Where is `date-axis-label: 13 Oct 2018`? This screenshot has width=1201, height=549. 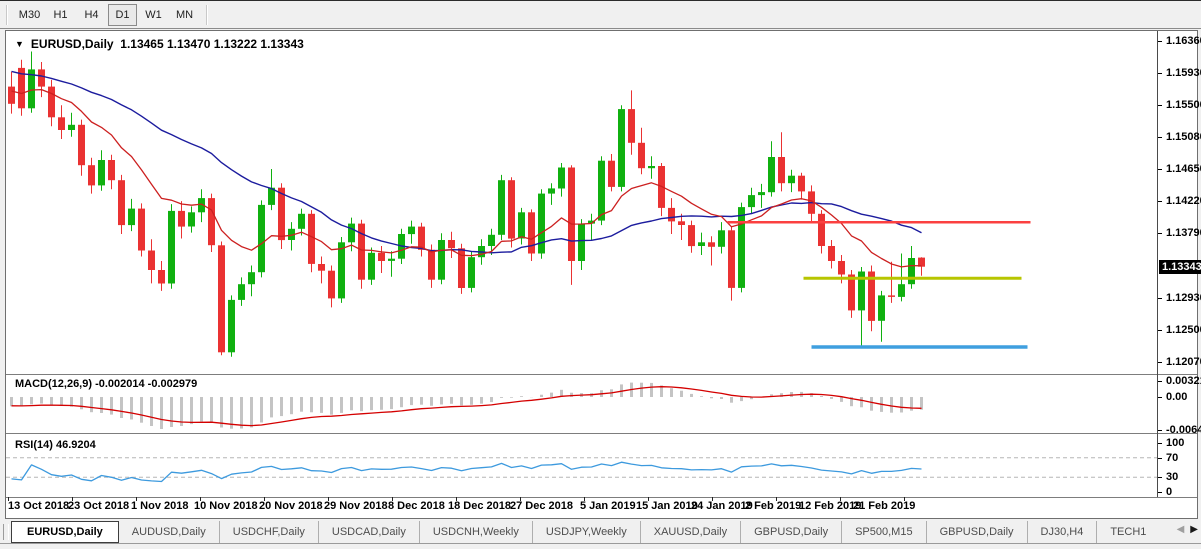 date-axis-label: 13 Oct 2018 is located at coordinates (39, 506).